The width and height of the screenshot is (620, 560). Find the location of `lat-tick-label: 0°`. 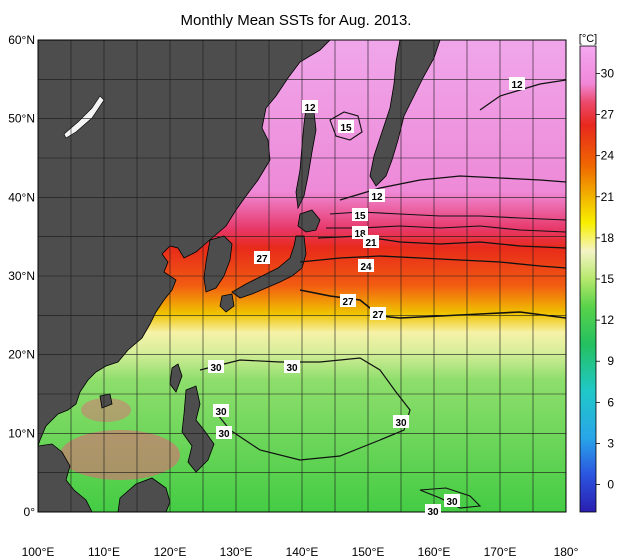

lat-tick-label: 0° is located at coordinates (30, 512).